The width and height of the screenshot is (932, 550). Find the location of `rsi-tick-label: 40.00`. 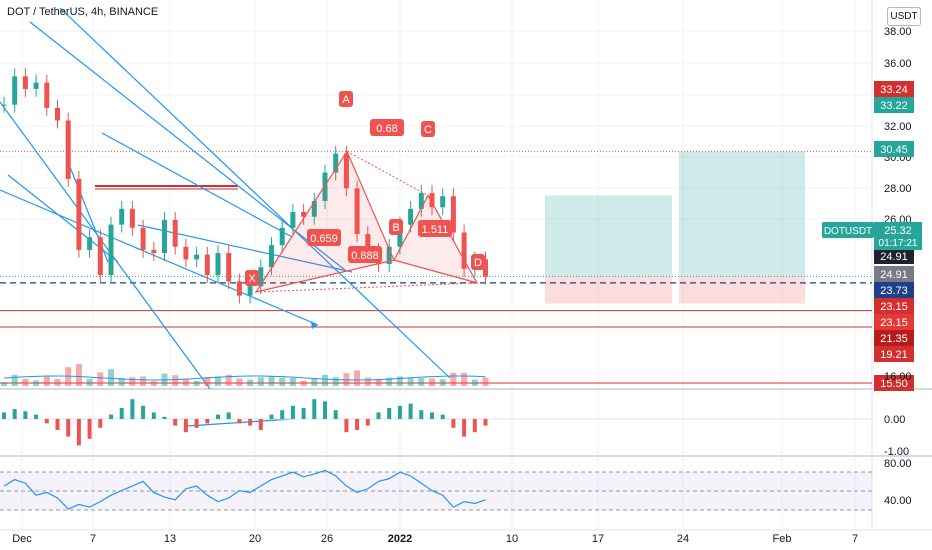

rsi-tick-label: 40.00 is located at coordinates (898, 501).